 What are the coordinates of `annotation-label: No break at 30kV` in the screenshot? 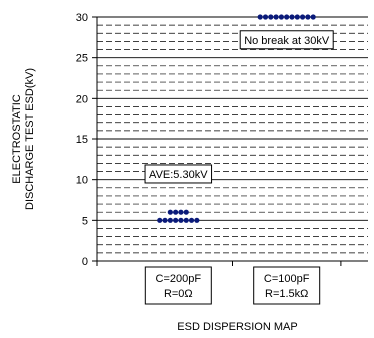 It's located at (287, 41).